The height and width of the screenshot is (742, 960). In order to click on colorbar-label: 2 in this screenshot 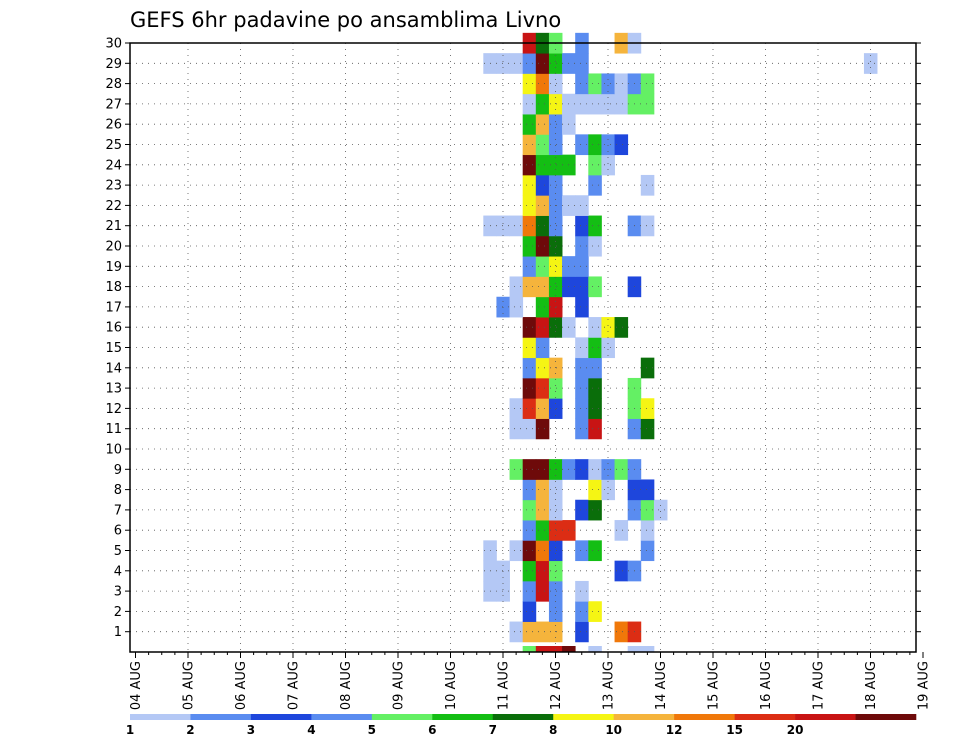, I will do `click(190, 730)`.